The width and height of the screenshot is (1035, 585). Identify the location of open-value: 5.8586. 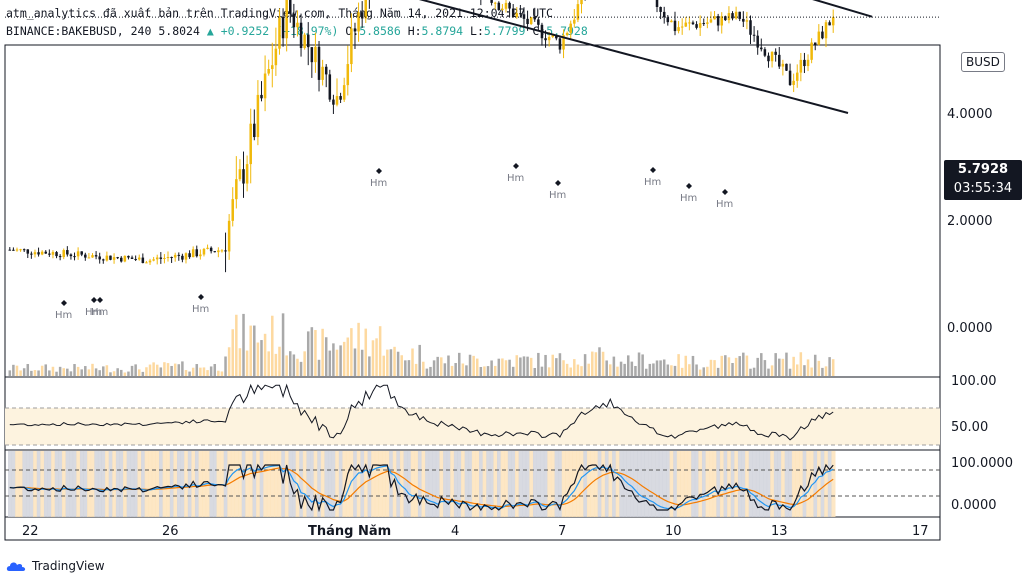
(380, 31).